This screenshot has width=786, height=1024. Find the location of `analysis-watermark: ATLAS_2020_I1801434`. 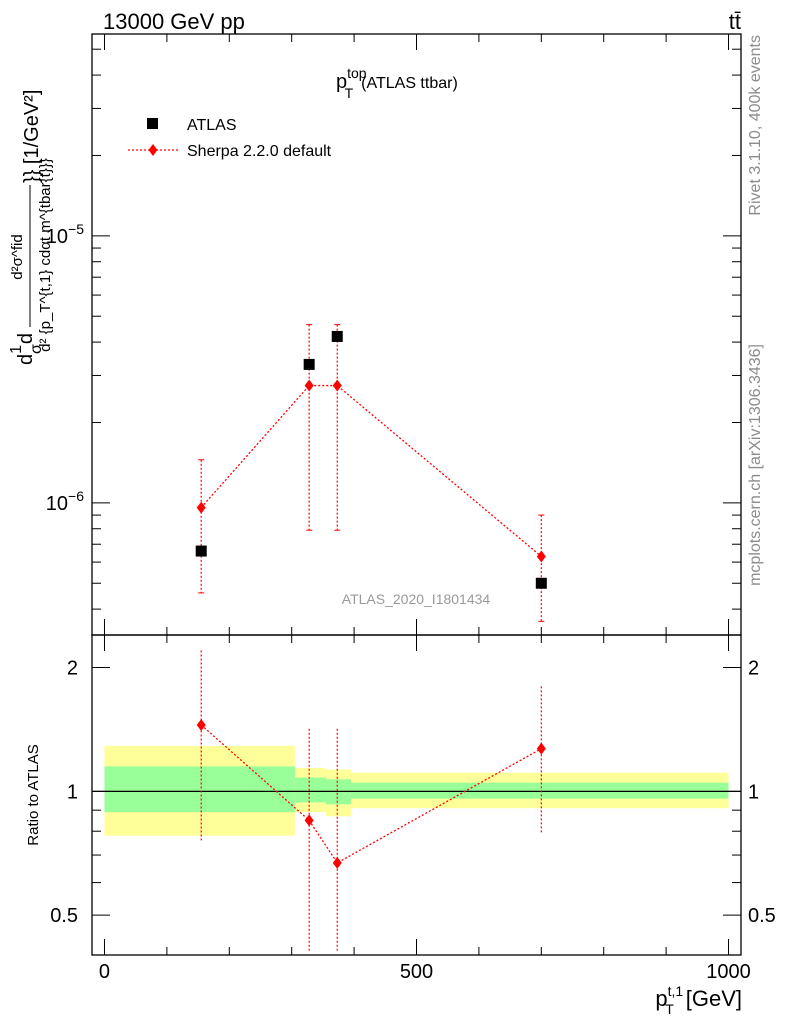

analysis-watermark: ATLAS_2020_I1801434 is located at coordinates (416, 599).